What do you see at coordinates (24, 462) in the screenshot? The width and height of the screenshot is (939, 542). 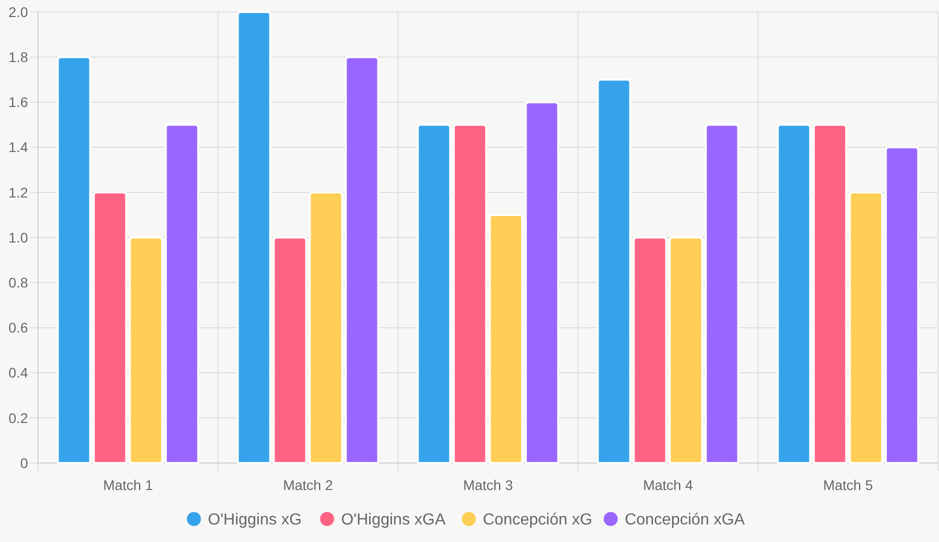 I see `y-tick-label: 0` at bounding box center [24, 462].